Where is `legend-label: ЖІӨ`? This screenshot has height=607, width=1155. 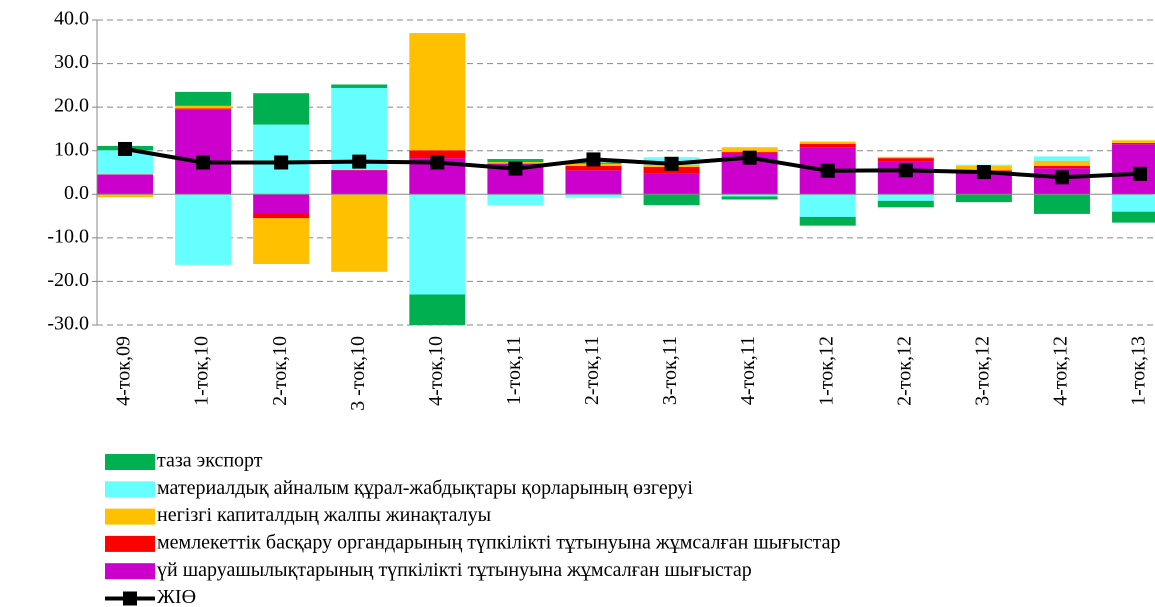
legend-label: ЖІӨ is located at coordinates (176, 596).